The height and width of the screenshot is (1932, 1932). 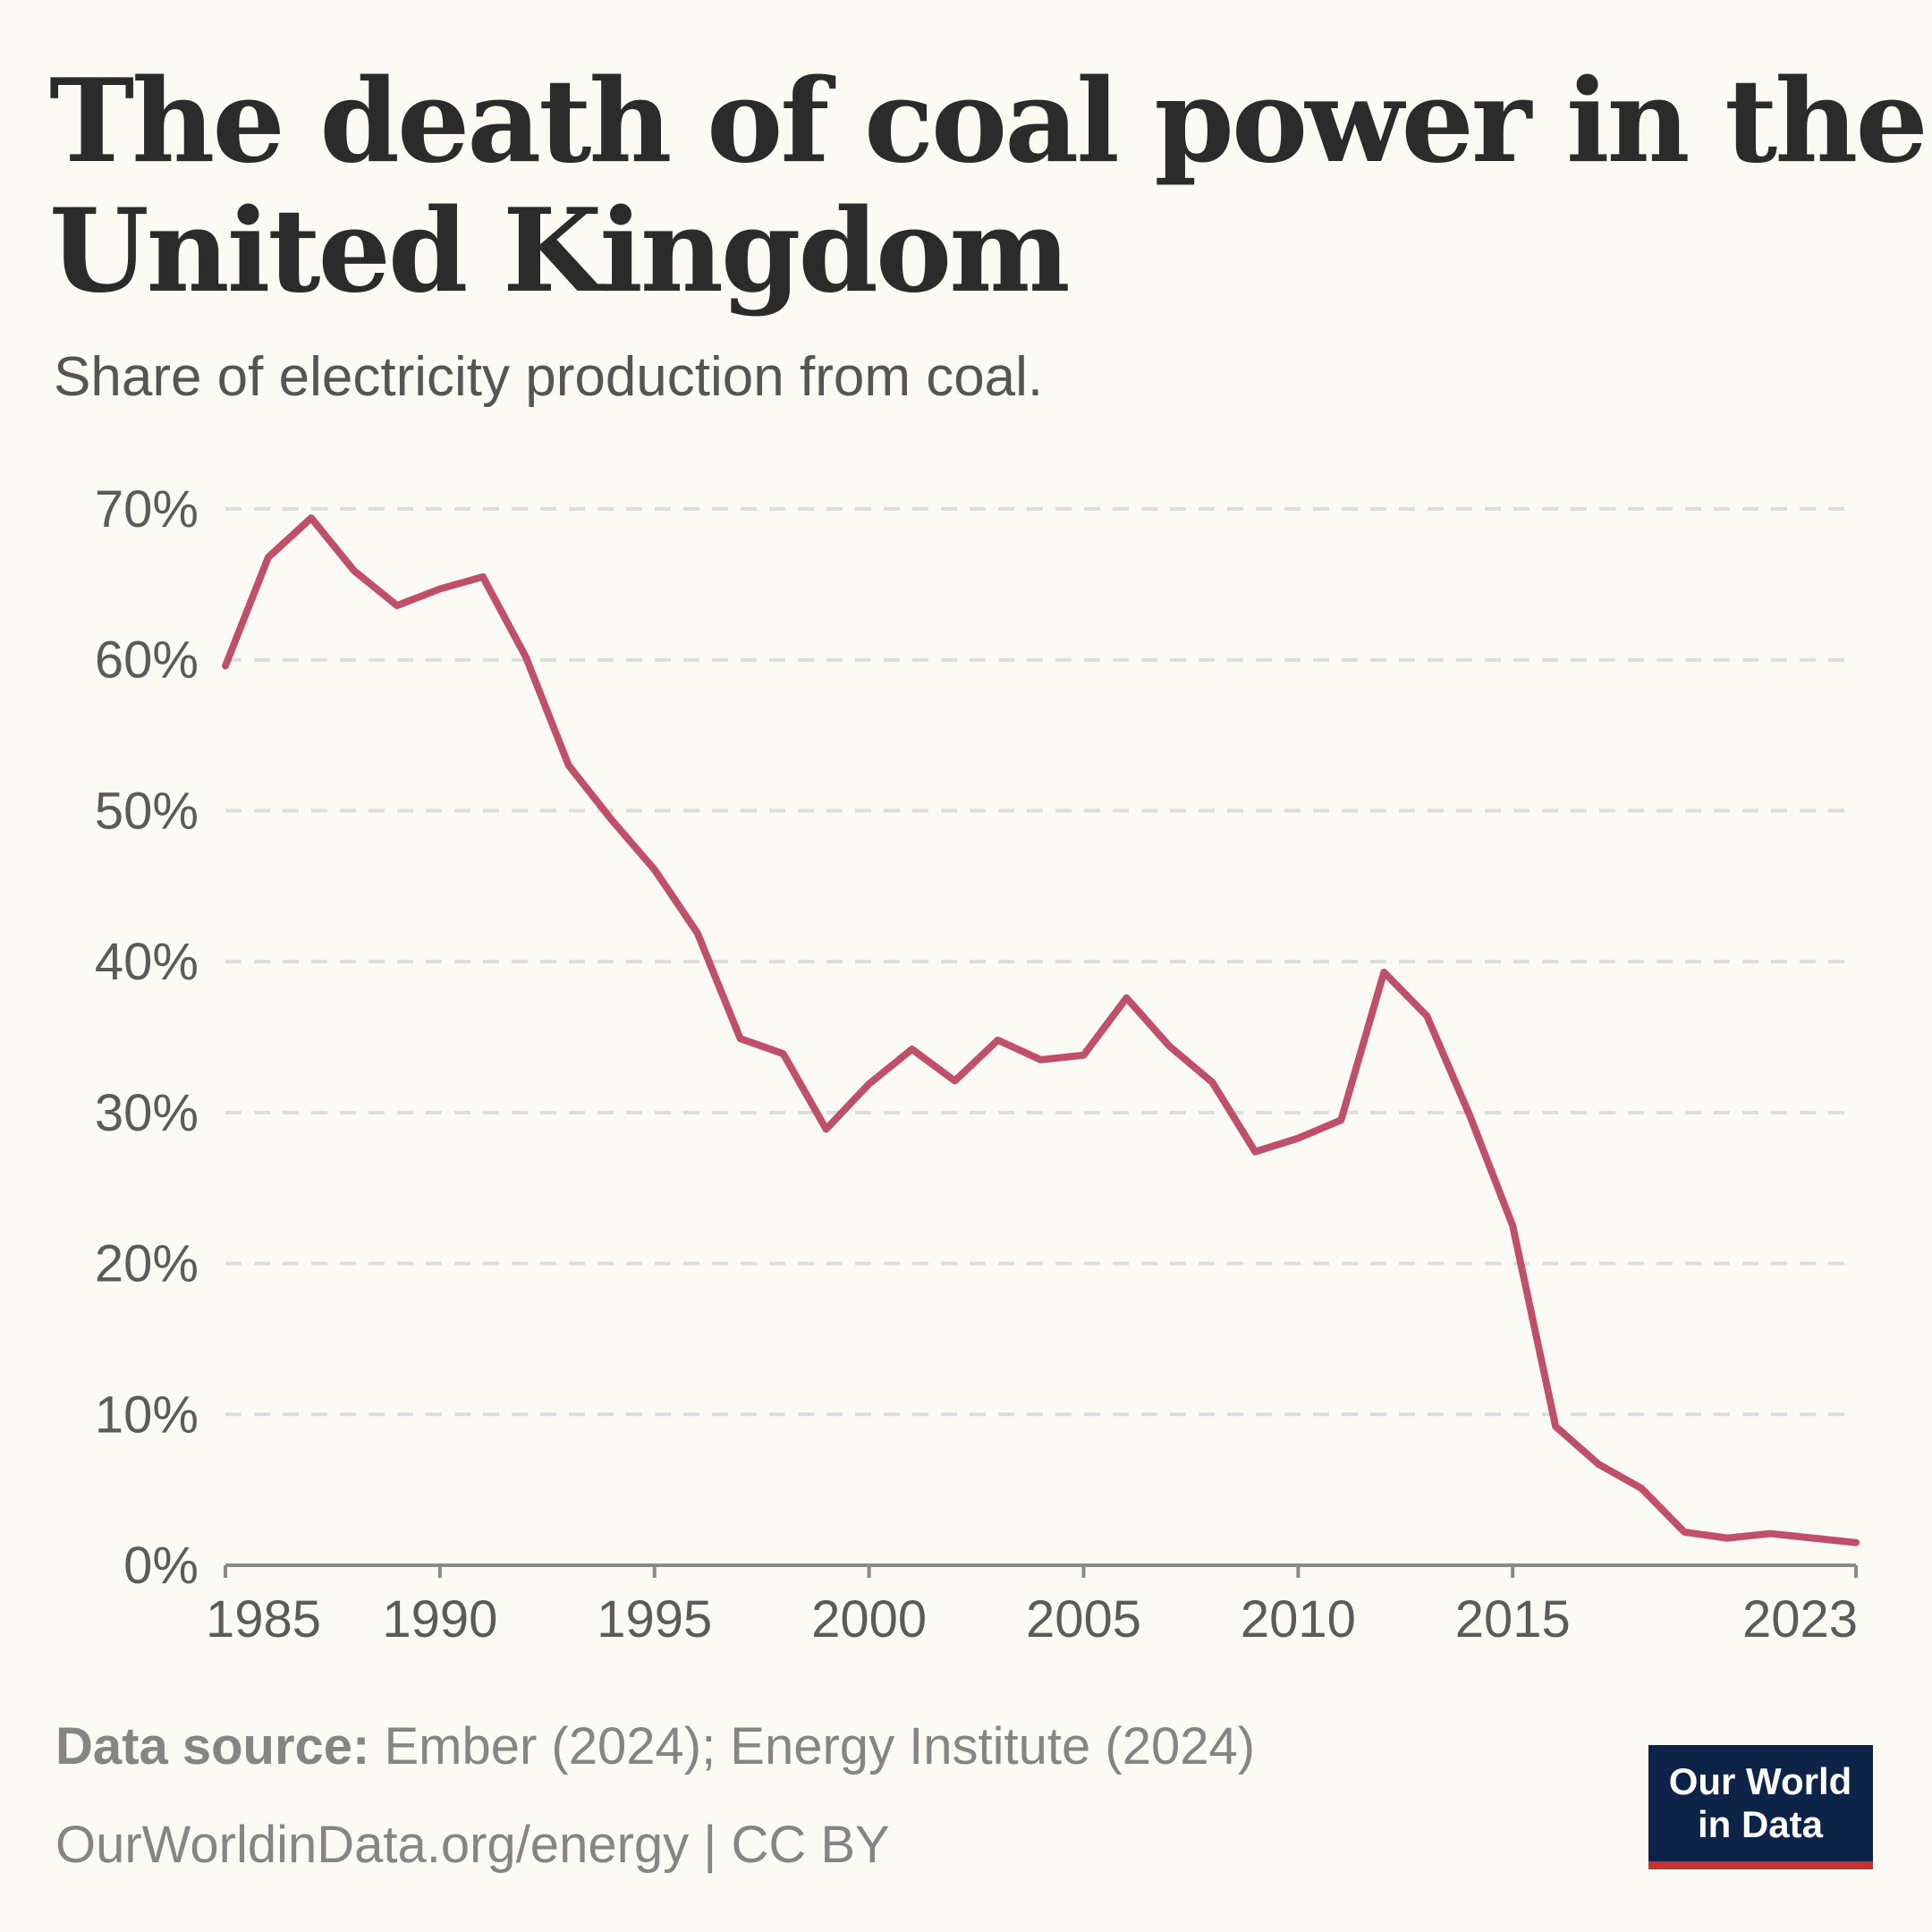 I want to click on y-tick-label: 10%, so click(x=147, y=1414).